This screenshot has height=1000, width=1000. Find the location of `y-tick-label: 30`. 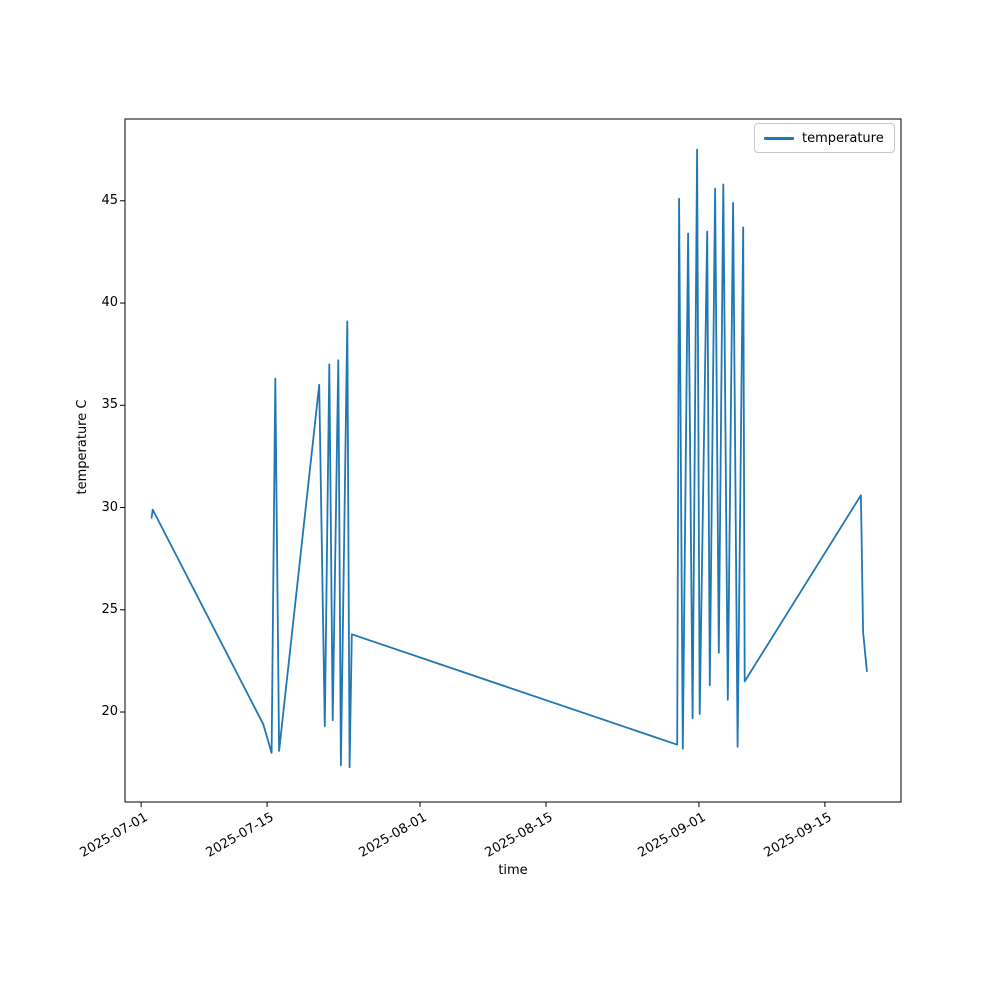

y-tick-label: 30 is located at coordinates (109, 507).